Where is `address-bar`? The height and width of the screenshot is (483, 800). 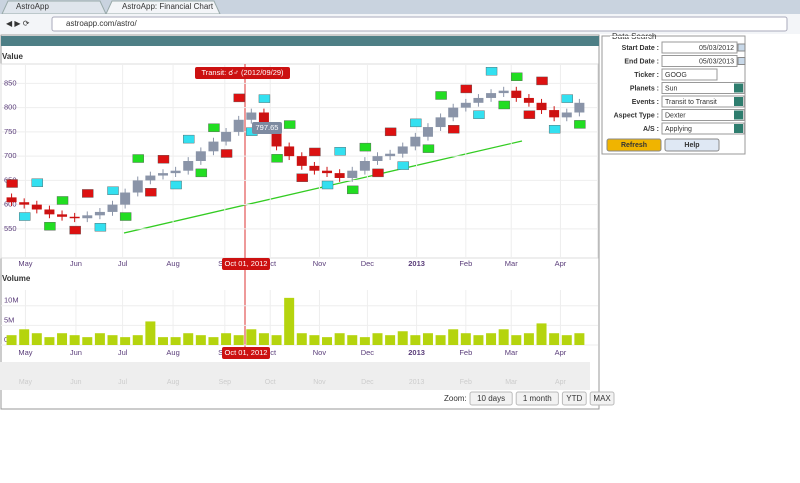
address-bar is located at coordinates (419, 24).